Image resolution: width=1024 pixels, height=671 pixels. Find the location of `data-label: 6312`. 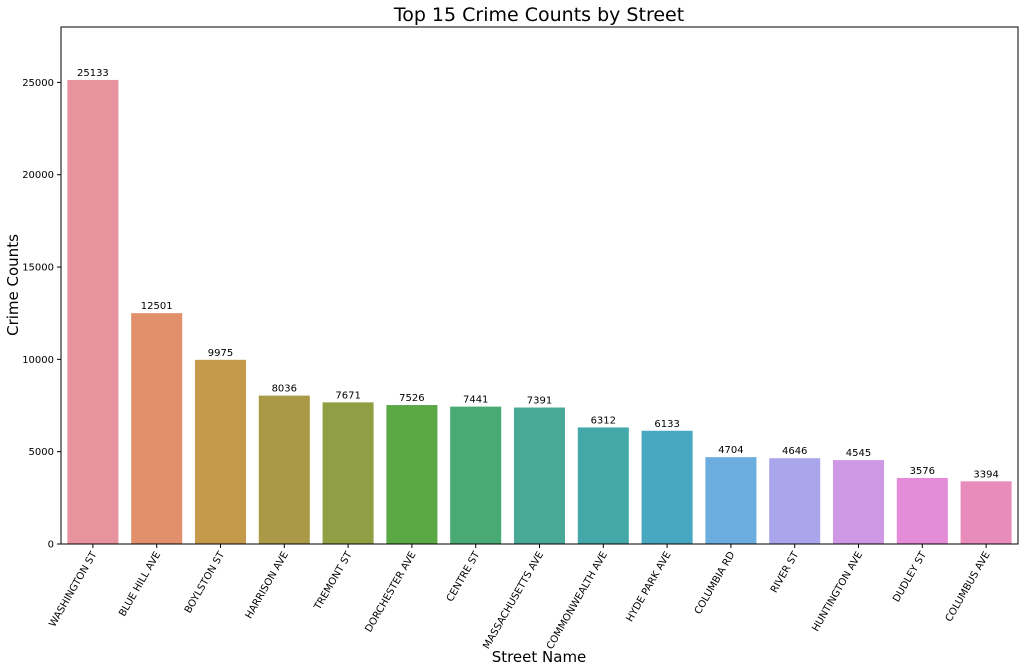

data-label: 6312 is located at coordinates (603, 420).